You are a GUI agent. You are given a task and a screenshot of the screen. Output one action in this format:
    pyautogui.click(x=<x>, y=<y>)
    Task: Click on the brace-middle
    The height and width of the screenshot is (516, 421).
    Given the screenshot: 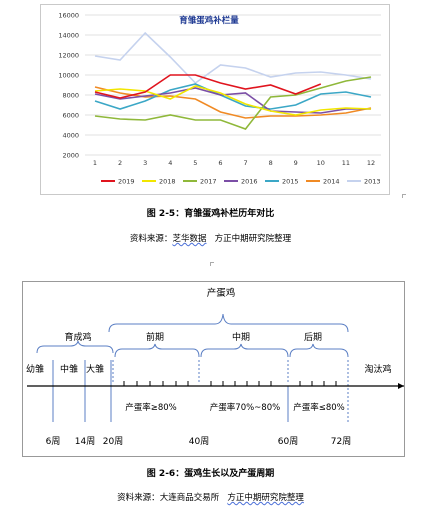 What is the action you would take?
    pyautogui.click(x=244, y=350)
    